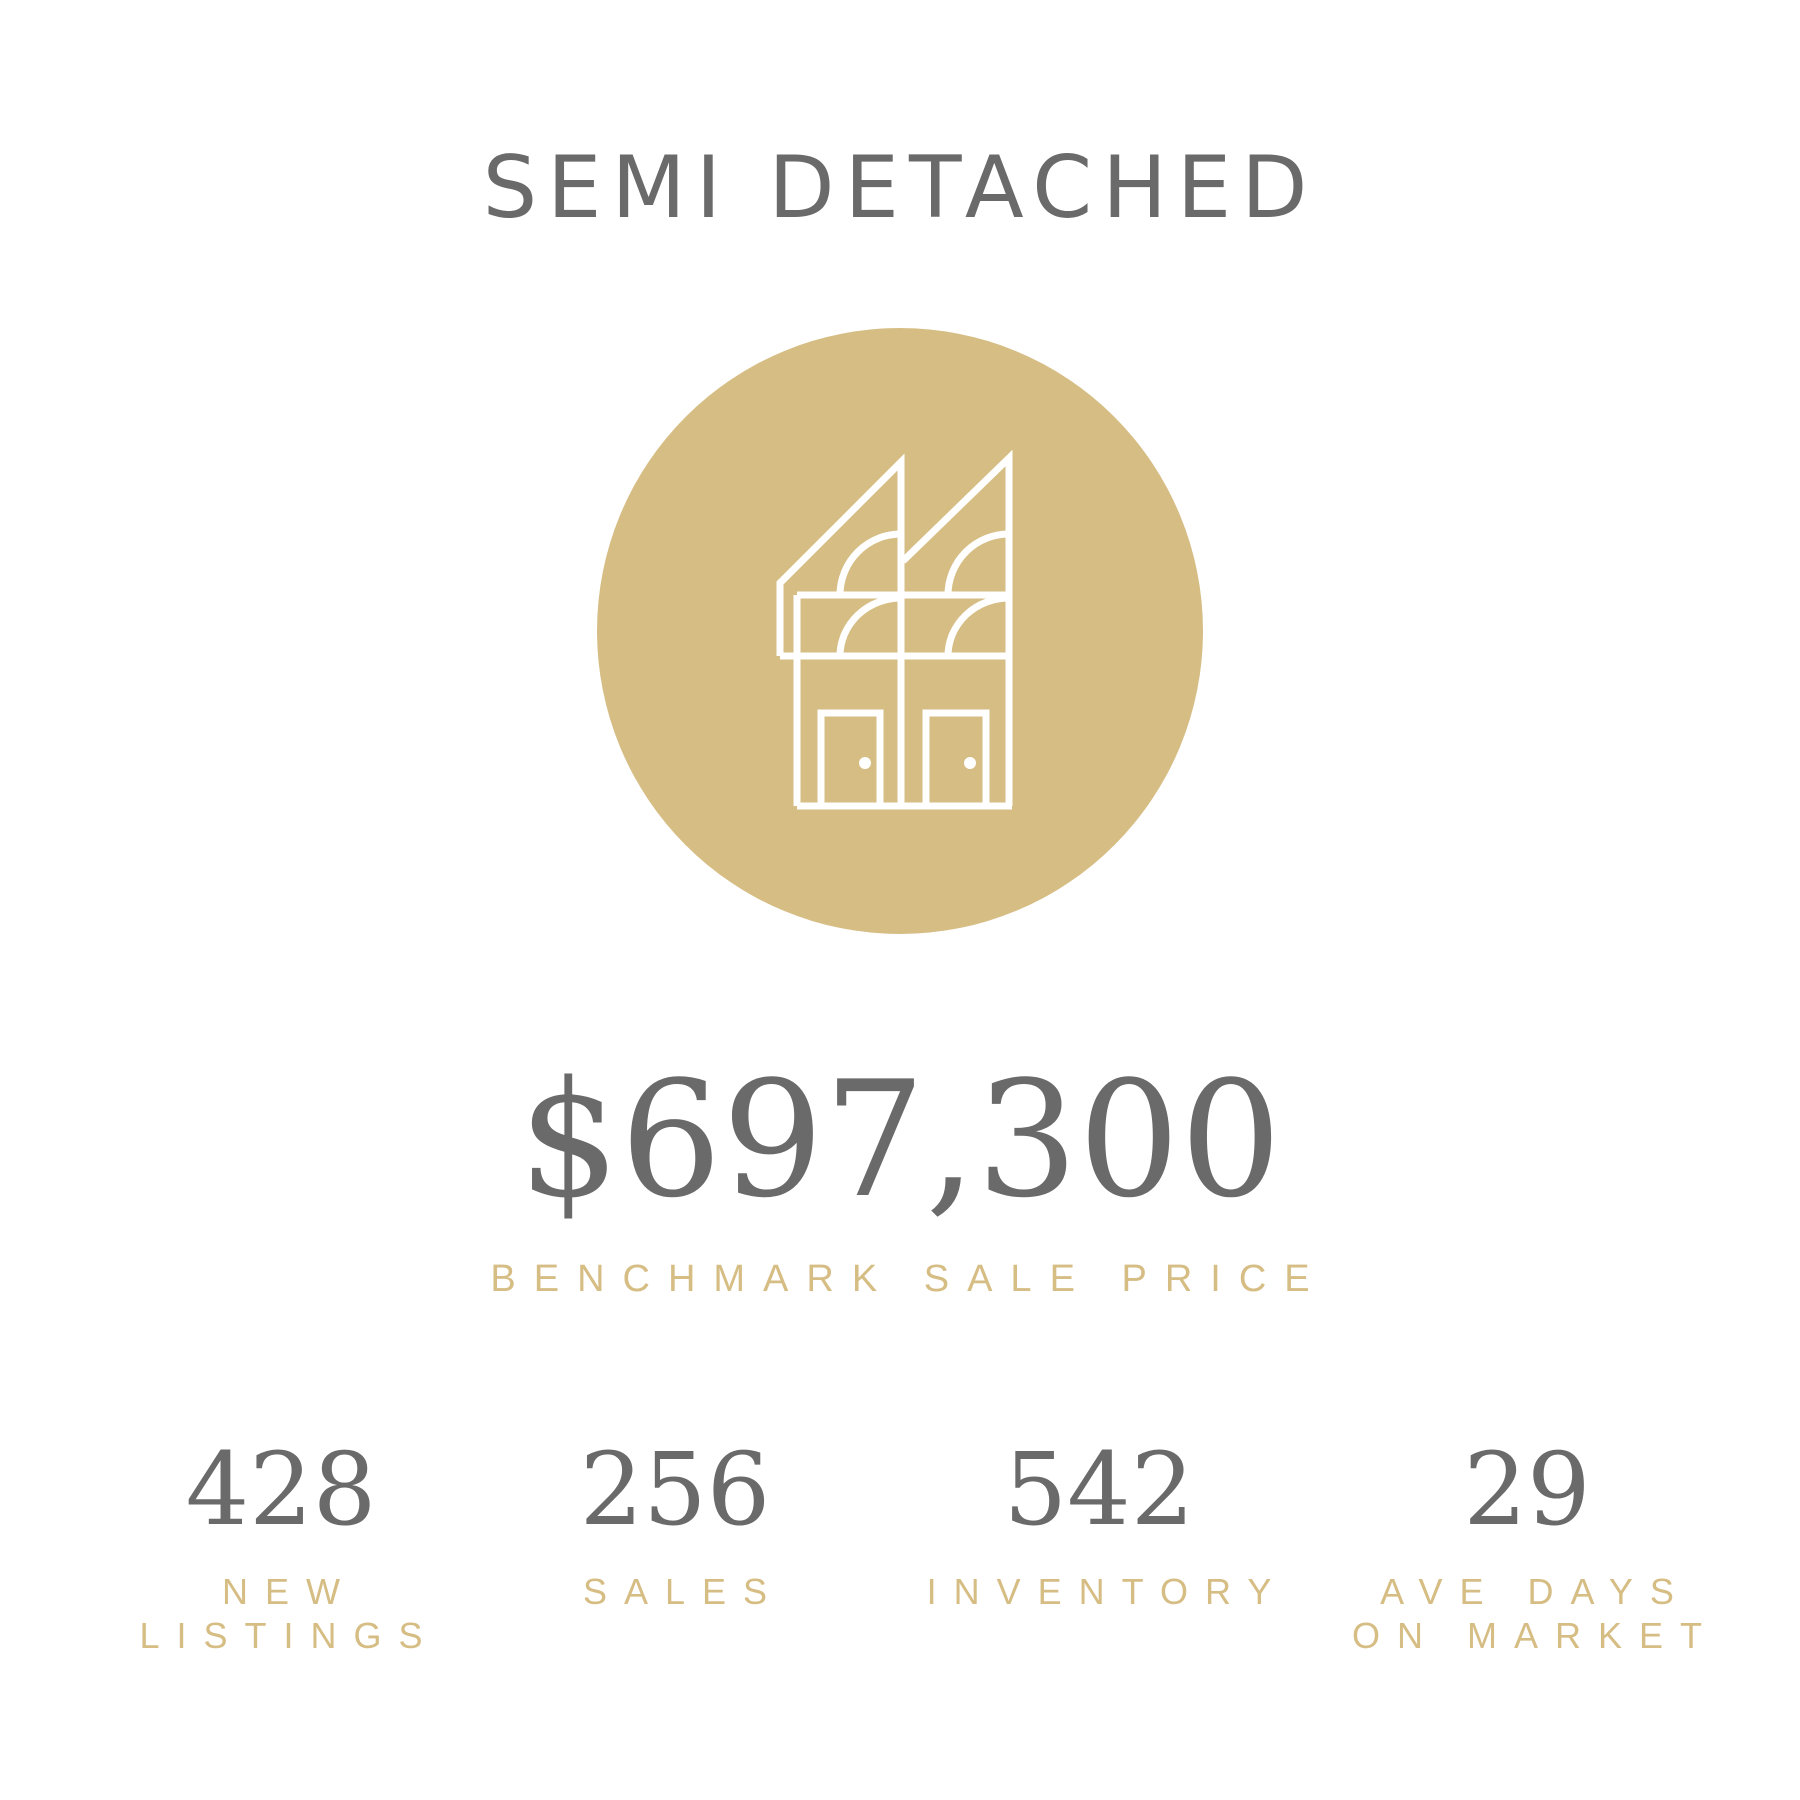  What do you see at coordinates (909, 1279) in the screenshot?
I see `benchmark-label: BENCHMARK SALE PRICE` at bounding box center [909, 1279].